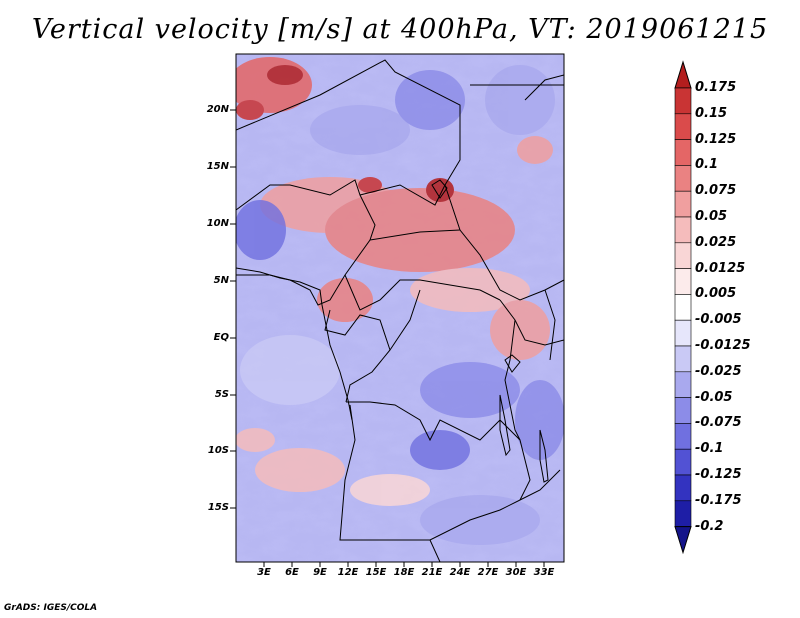 The height and width of the screenshot is (618, 800). What do you see at coordinates (716, 191) in the screenshot?
I see `colorbar-level-label: 0.075` at bounding box center [716, 191].